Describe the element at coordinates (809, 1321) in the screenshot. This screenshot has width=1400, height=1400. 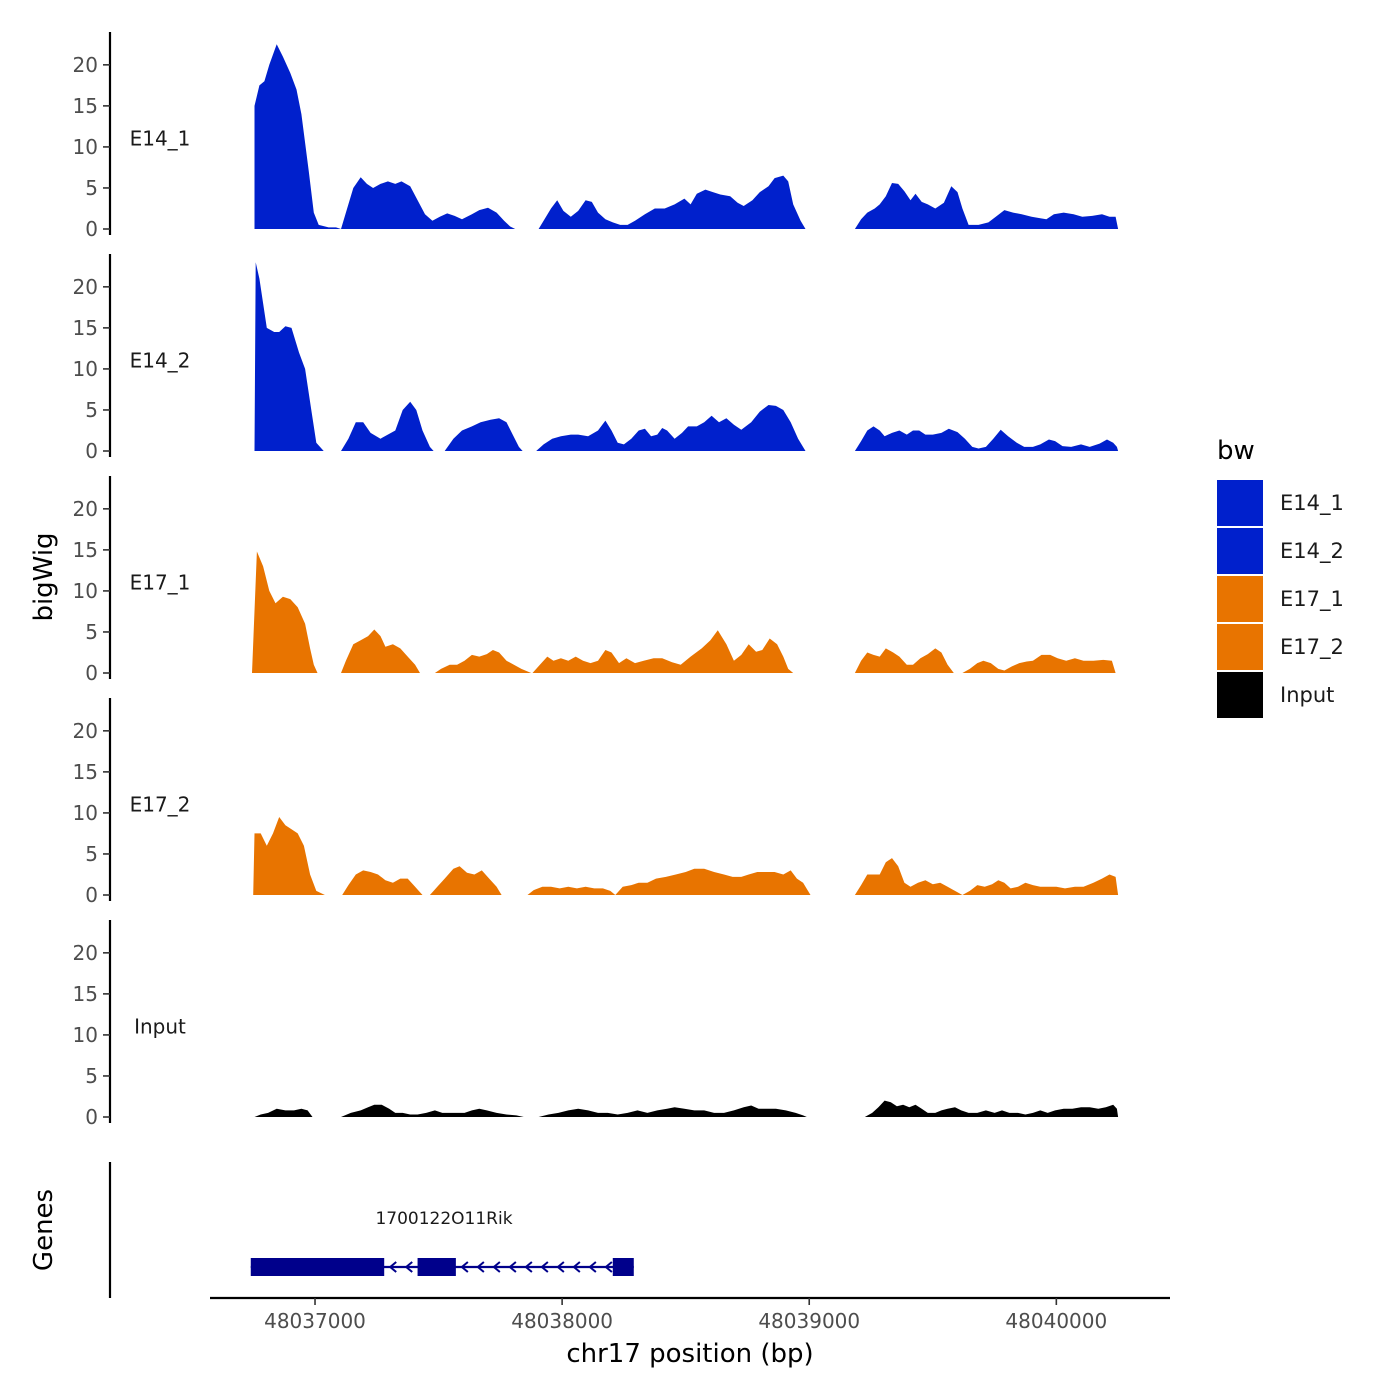
I see `x-tick-label: 48039000` at that location.